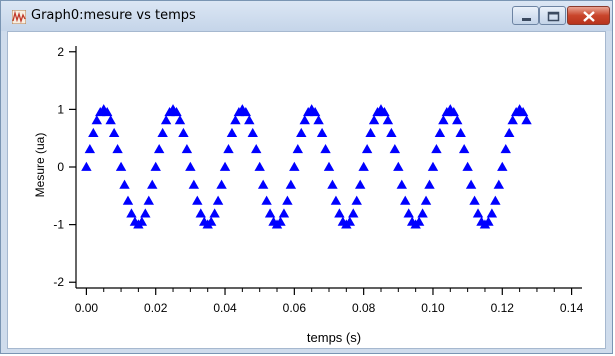 This screenshot has height=356, width=615. I want to click on x-tick-label: 0.12, so click(503, 308).